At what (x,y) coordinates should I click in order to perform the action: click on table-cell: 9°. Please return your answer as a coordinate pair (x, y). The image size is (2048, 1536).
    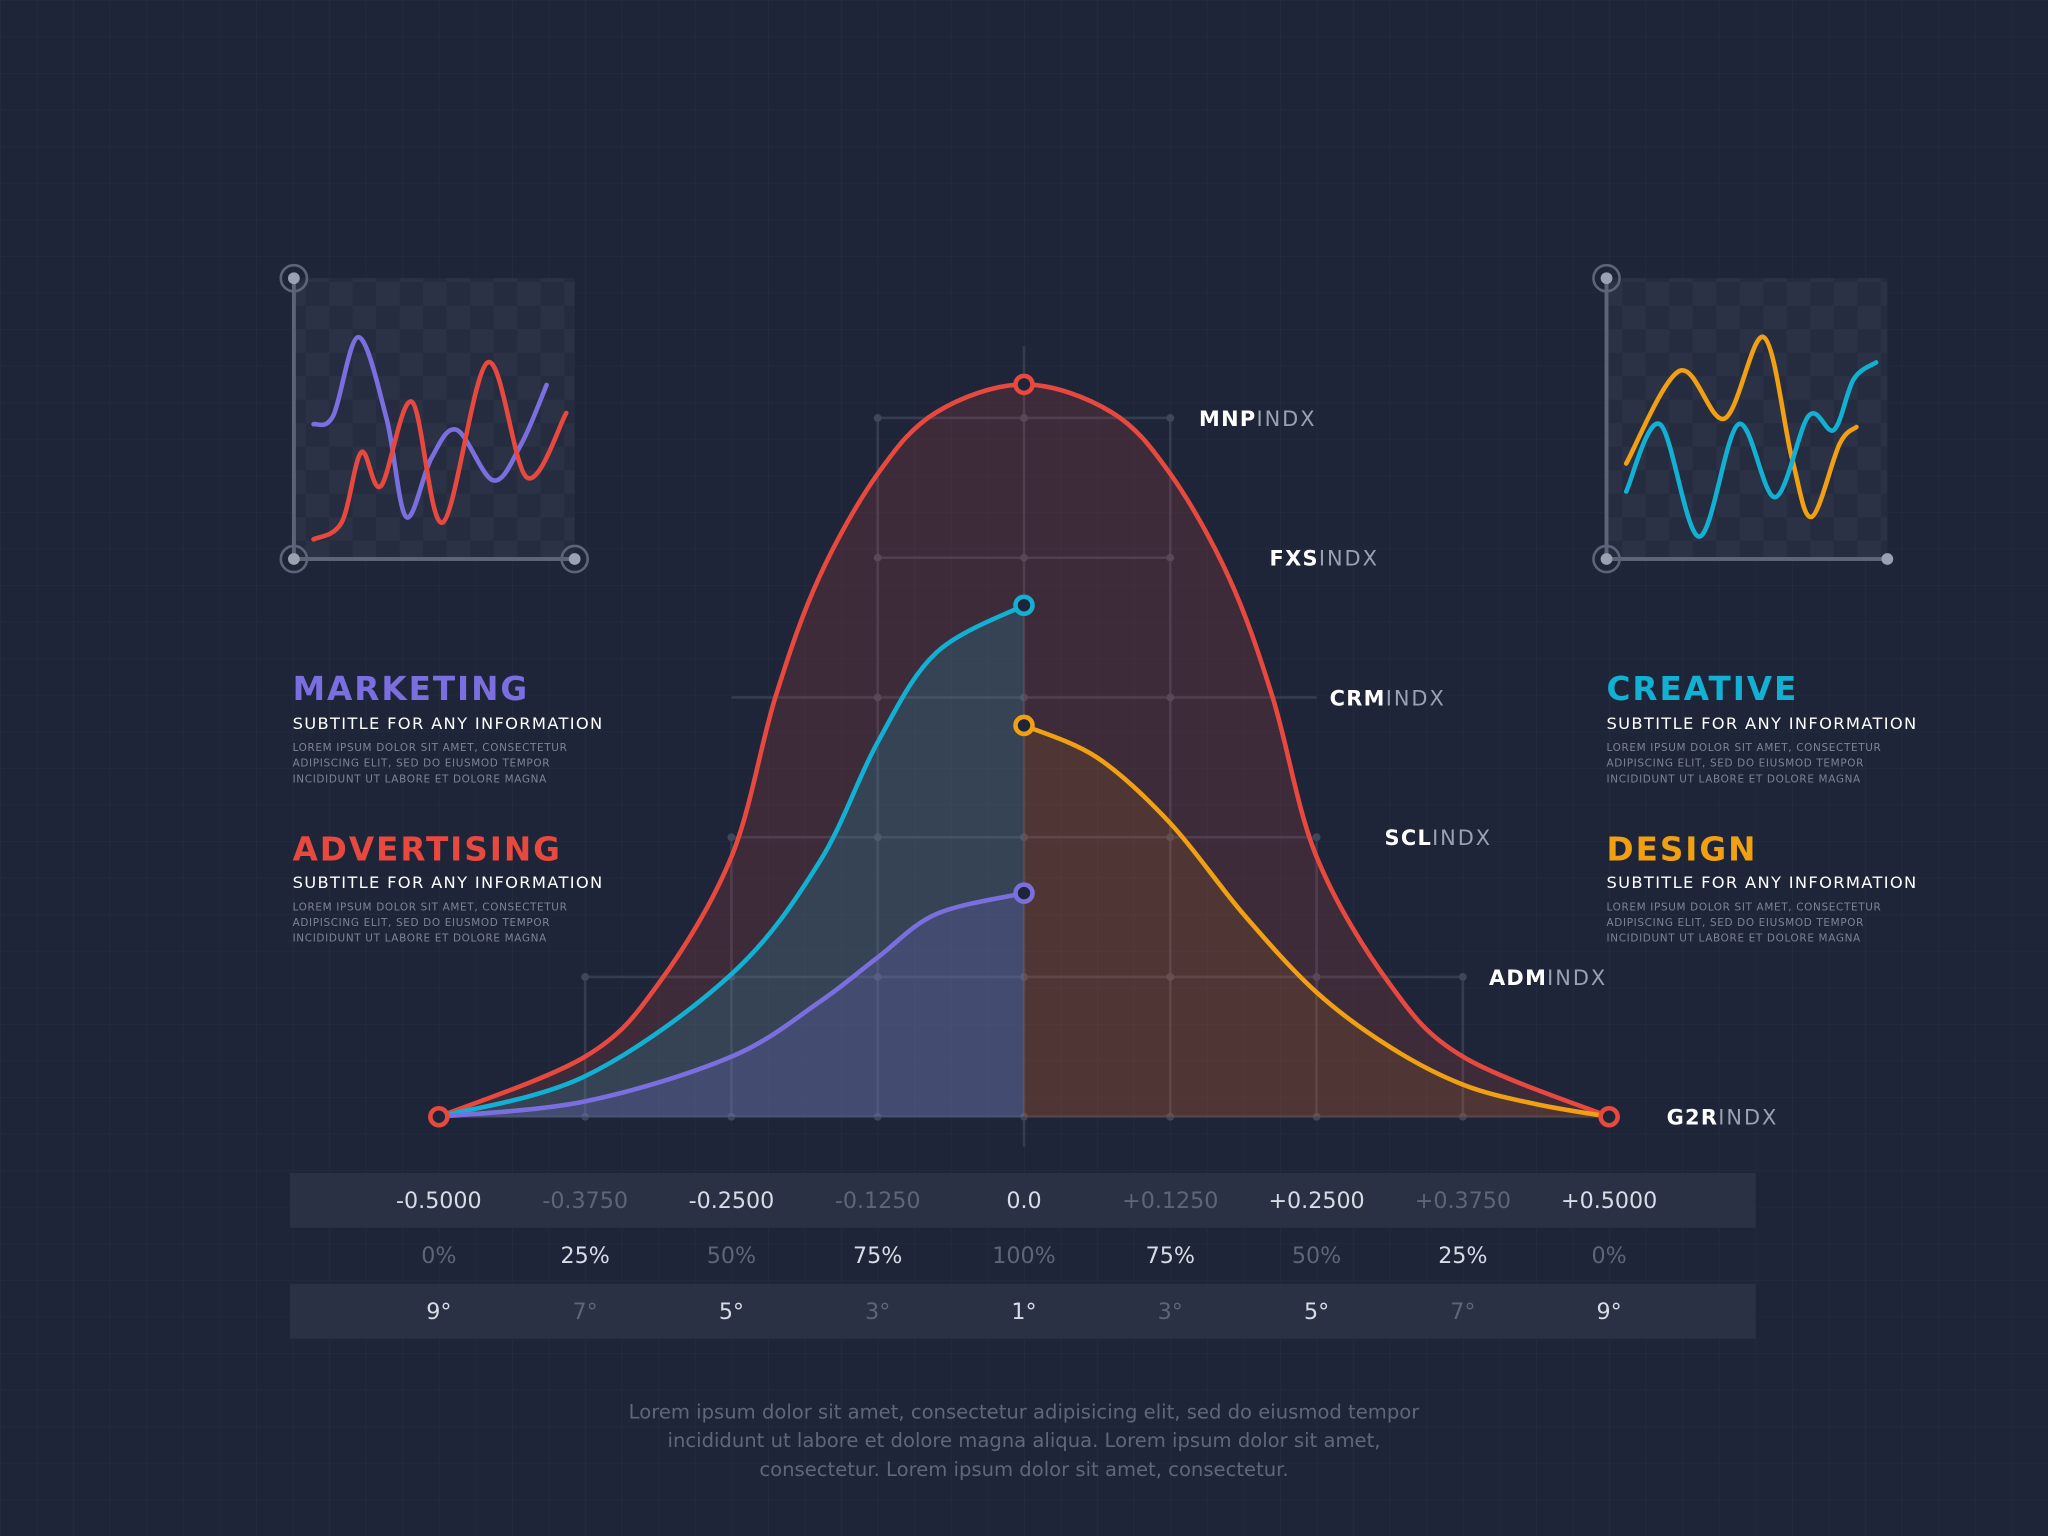
    Looking at the image, I should click on (438, 1312).